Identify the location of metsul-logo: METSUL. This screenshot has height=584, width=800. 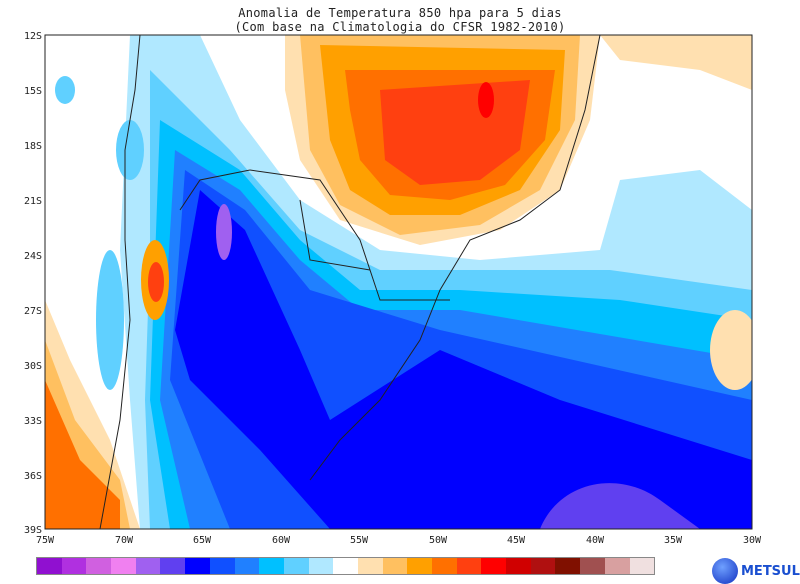
(756, 571).